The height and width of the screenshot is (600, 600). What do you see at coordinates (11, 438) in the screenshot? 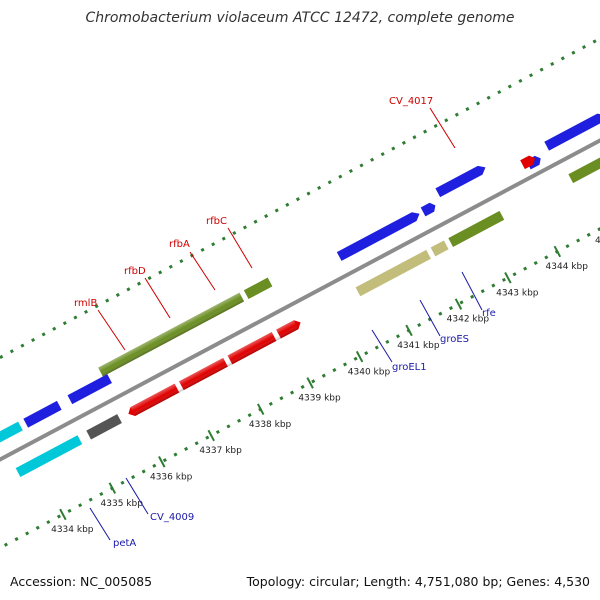
I see `gene-cyan-forward` at bounding box center [11, 438].